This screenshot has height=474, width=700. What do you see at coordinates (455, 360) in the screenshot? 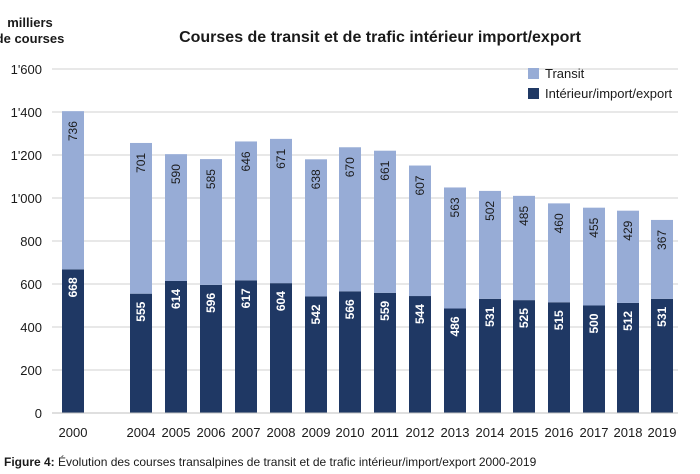
I see `bar-interieur-2013` at bounding box center [455, 360].